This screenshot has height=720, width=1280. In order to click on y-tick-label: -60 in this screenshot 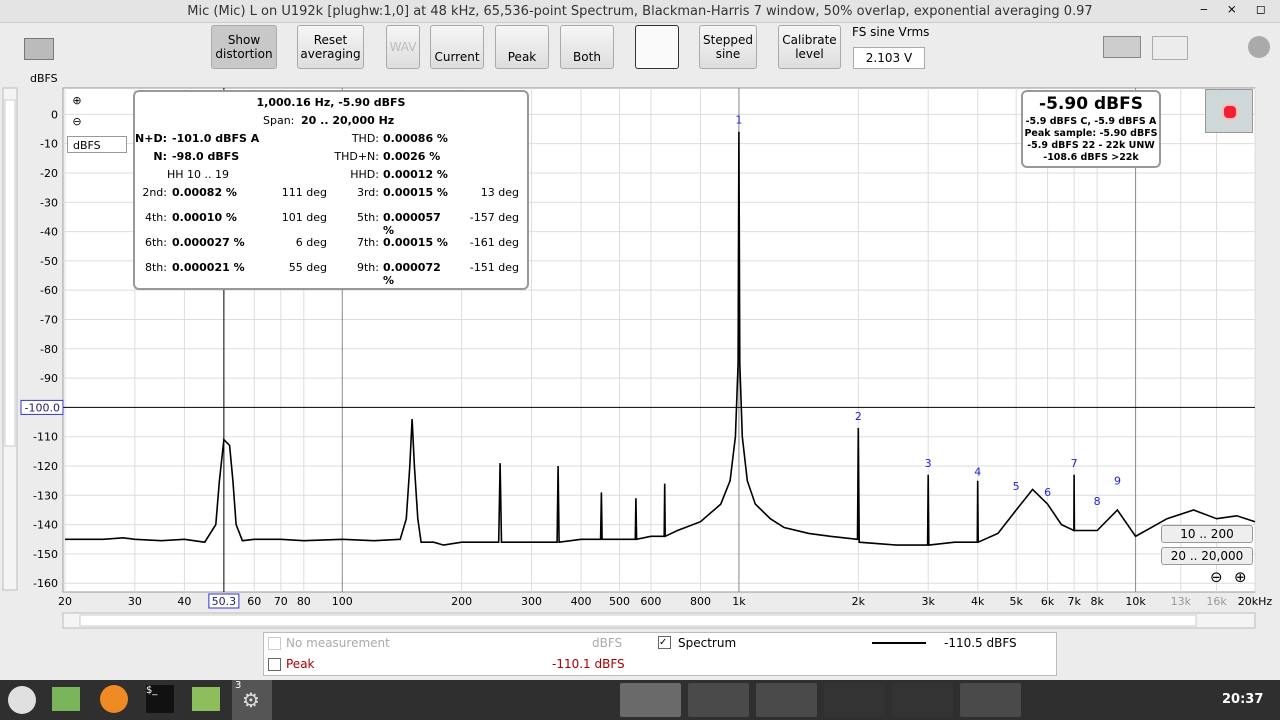, I will do `click(49, 290)`.